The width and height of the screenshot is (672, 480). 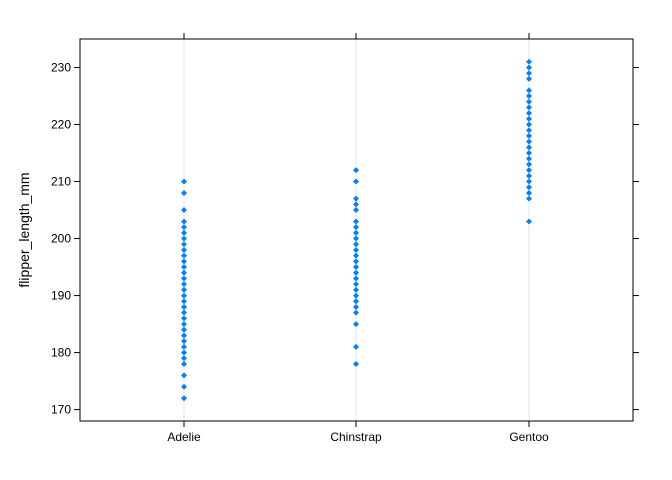 I want to click on y-tick-label: 220, so click(x=61, y=125).